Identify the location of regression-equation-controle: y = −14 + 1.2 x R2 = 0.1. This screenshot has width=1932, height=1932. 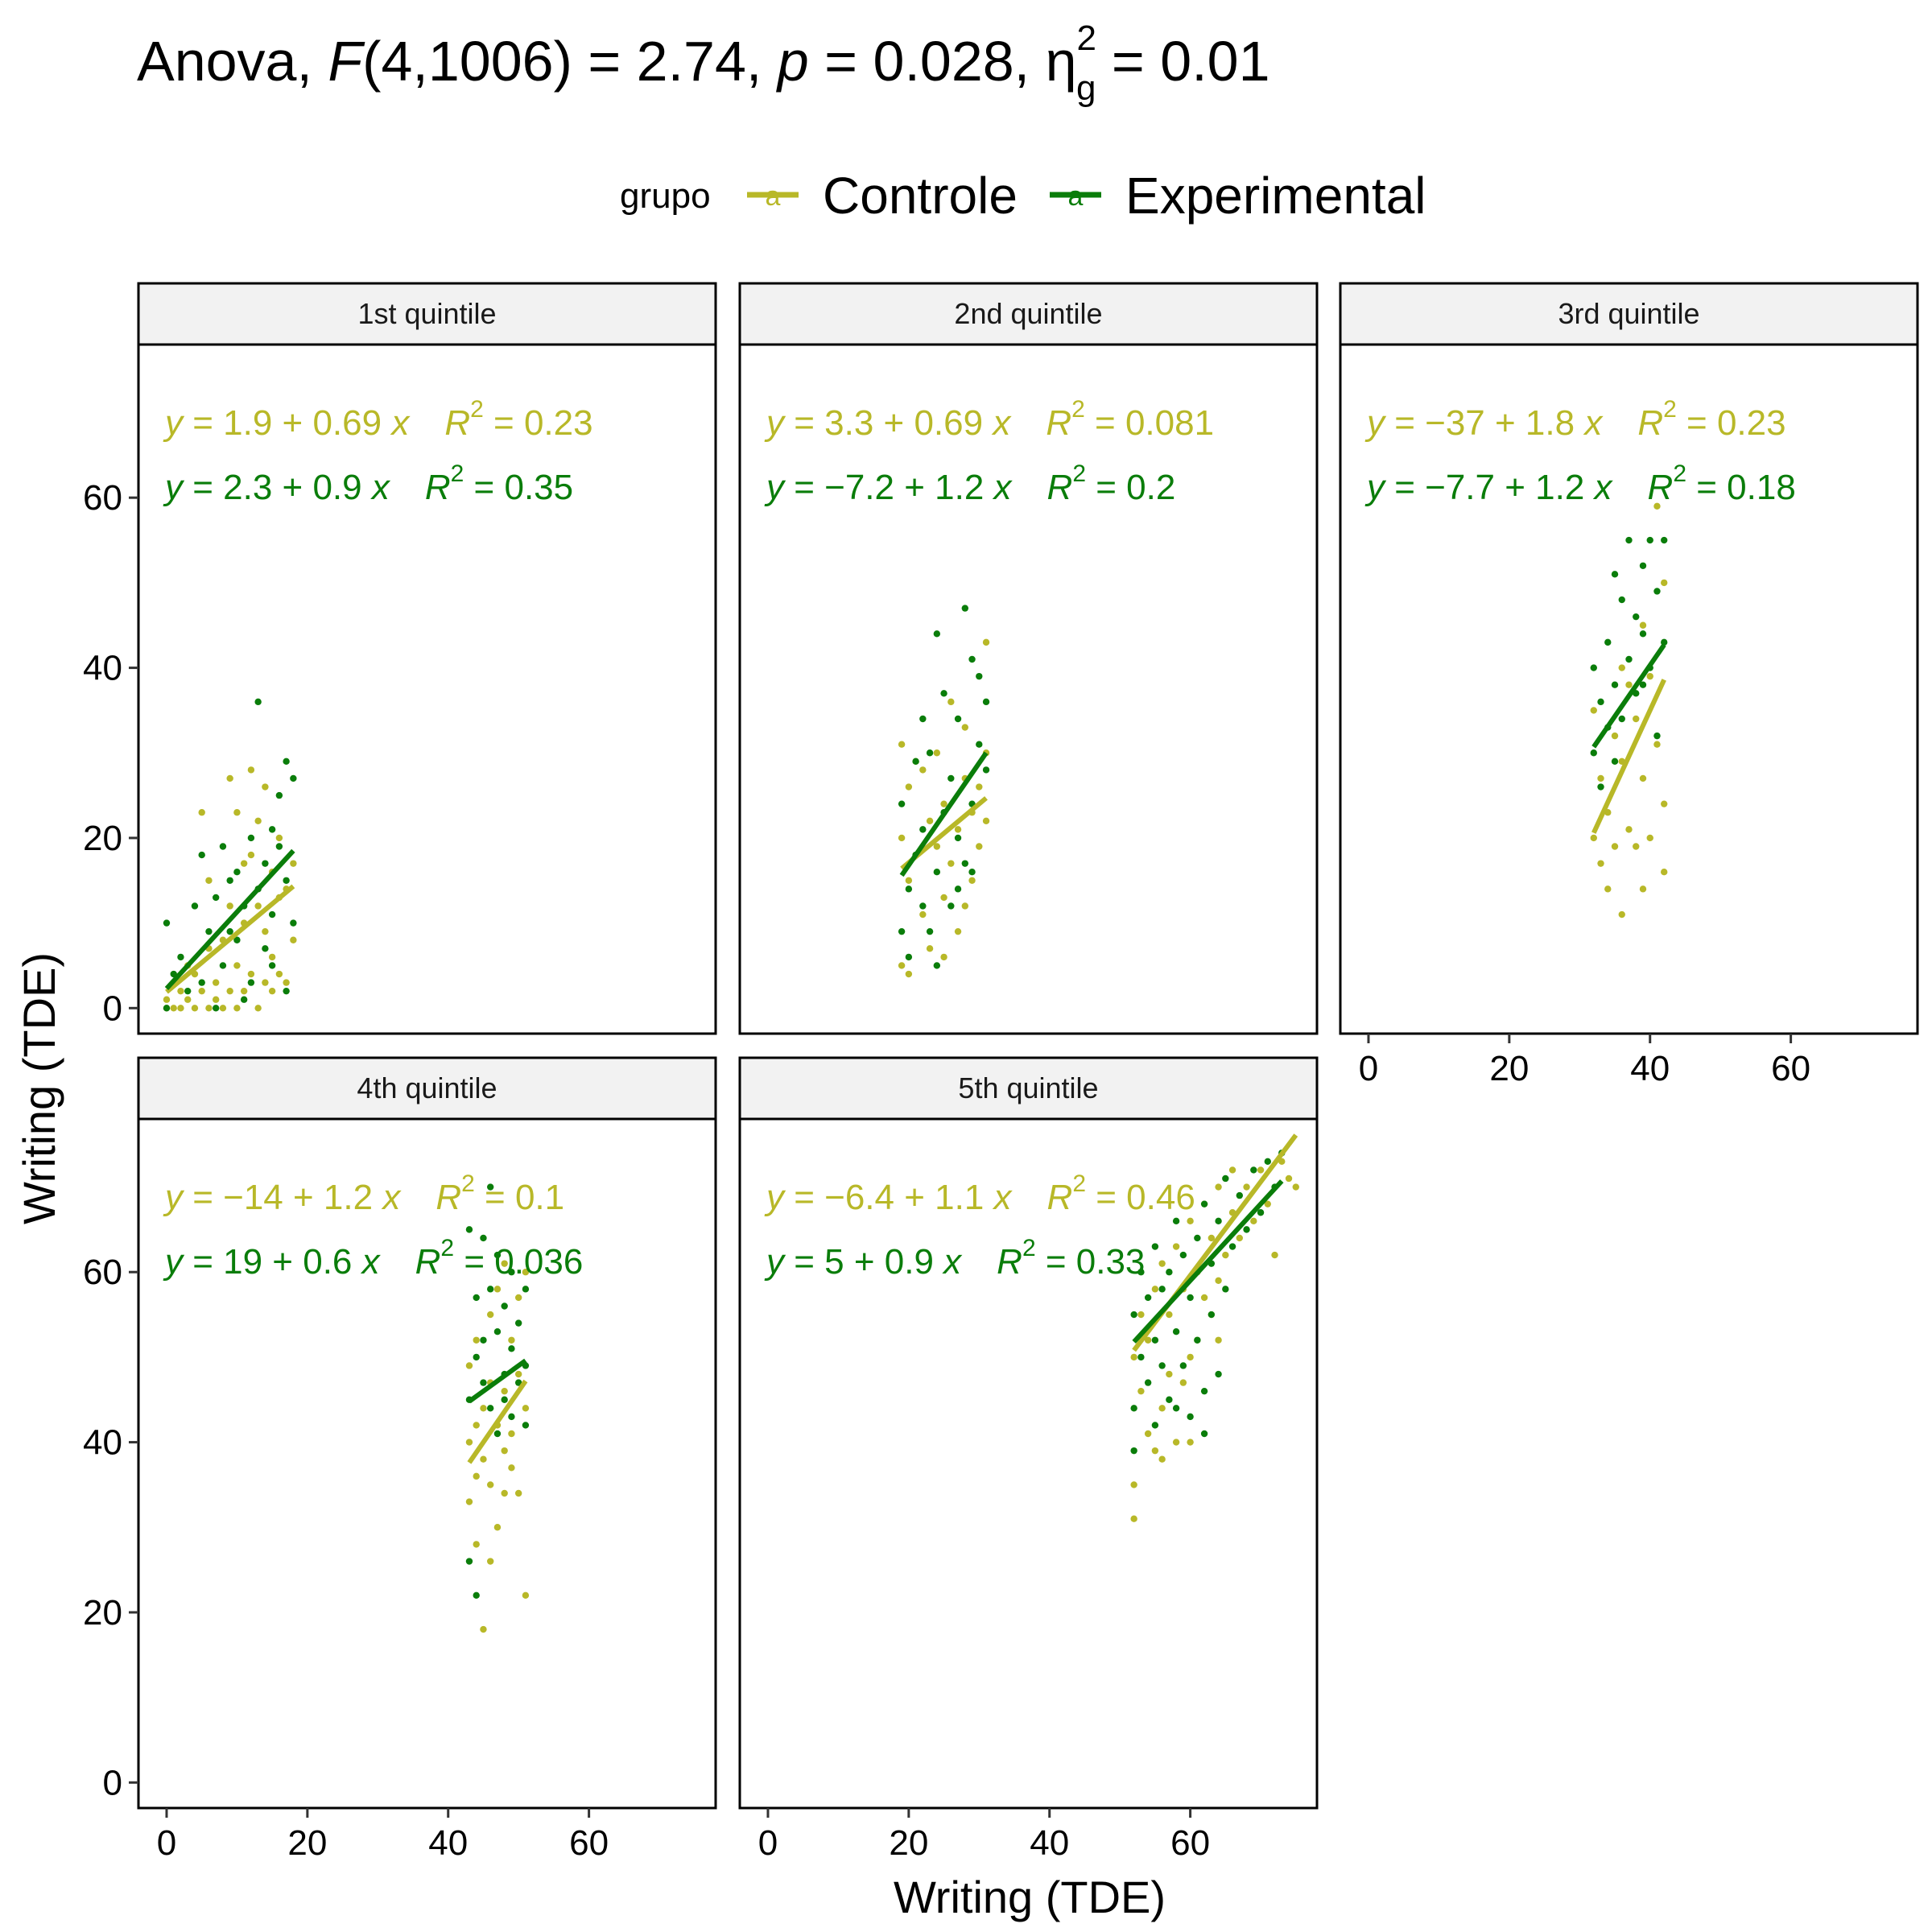
(363, 1193).